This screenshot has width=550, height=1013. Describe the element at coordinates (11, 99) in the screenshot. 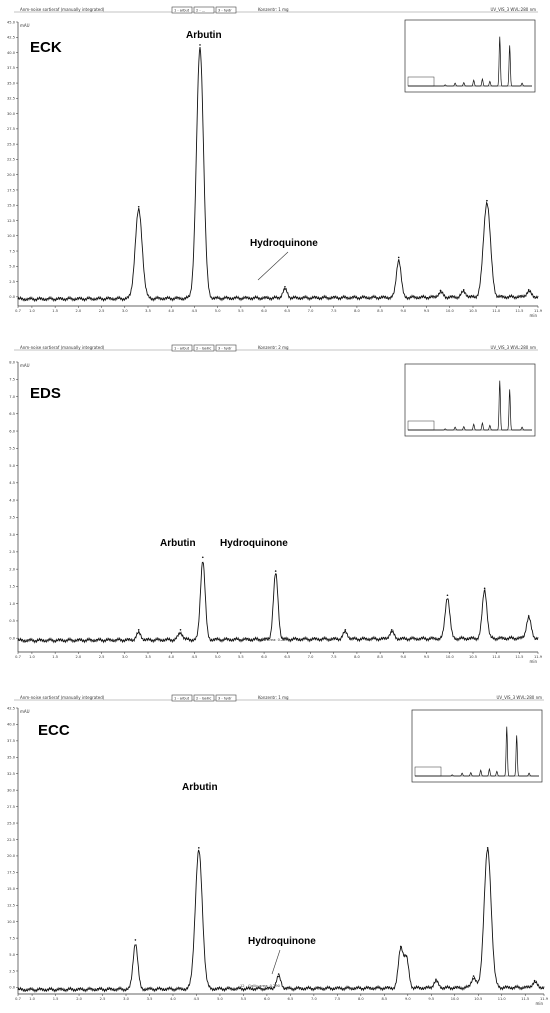

I see `y-tick-label: 32.5` at that location.